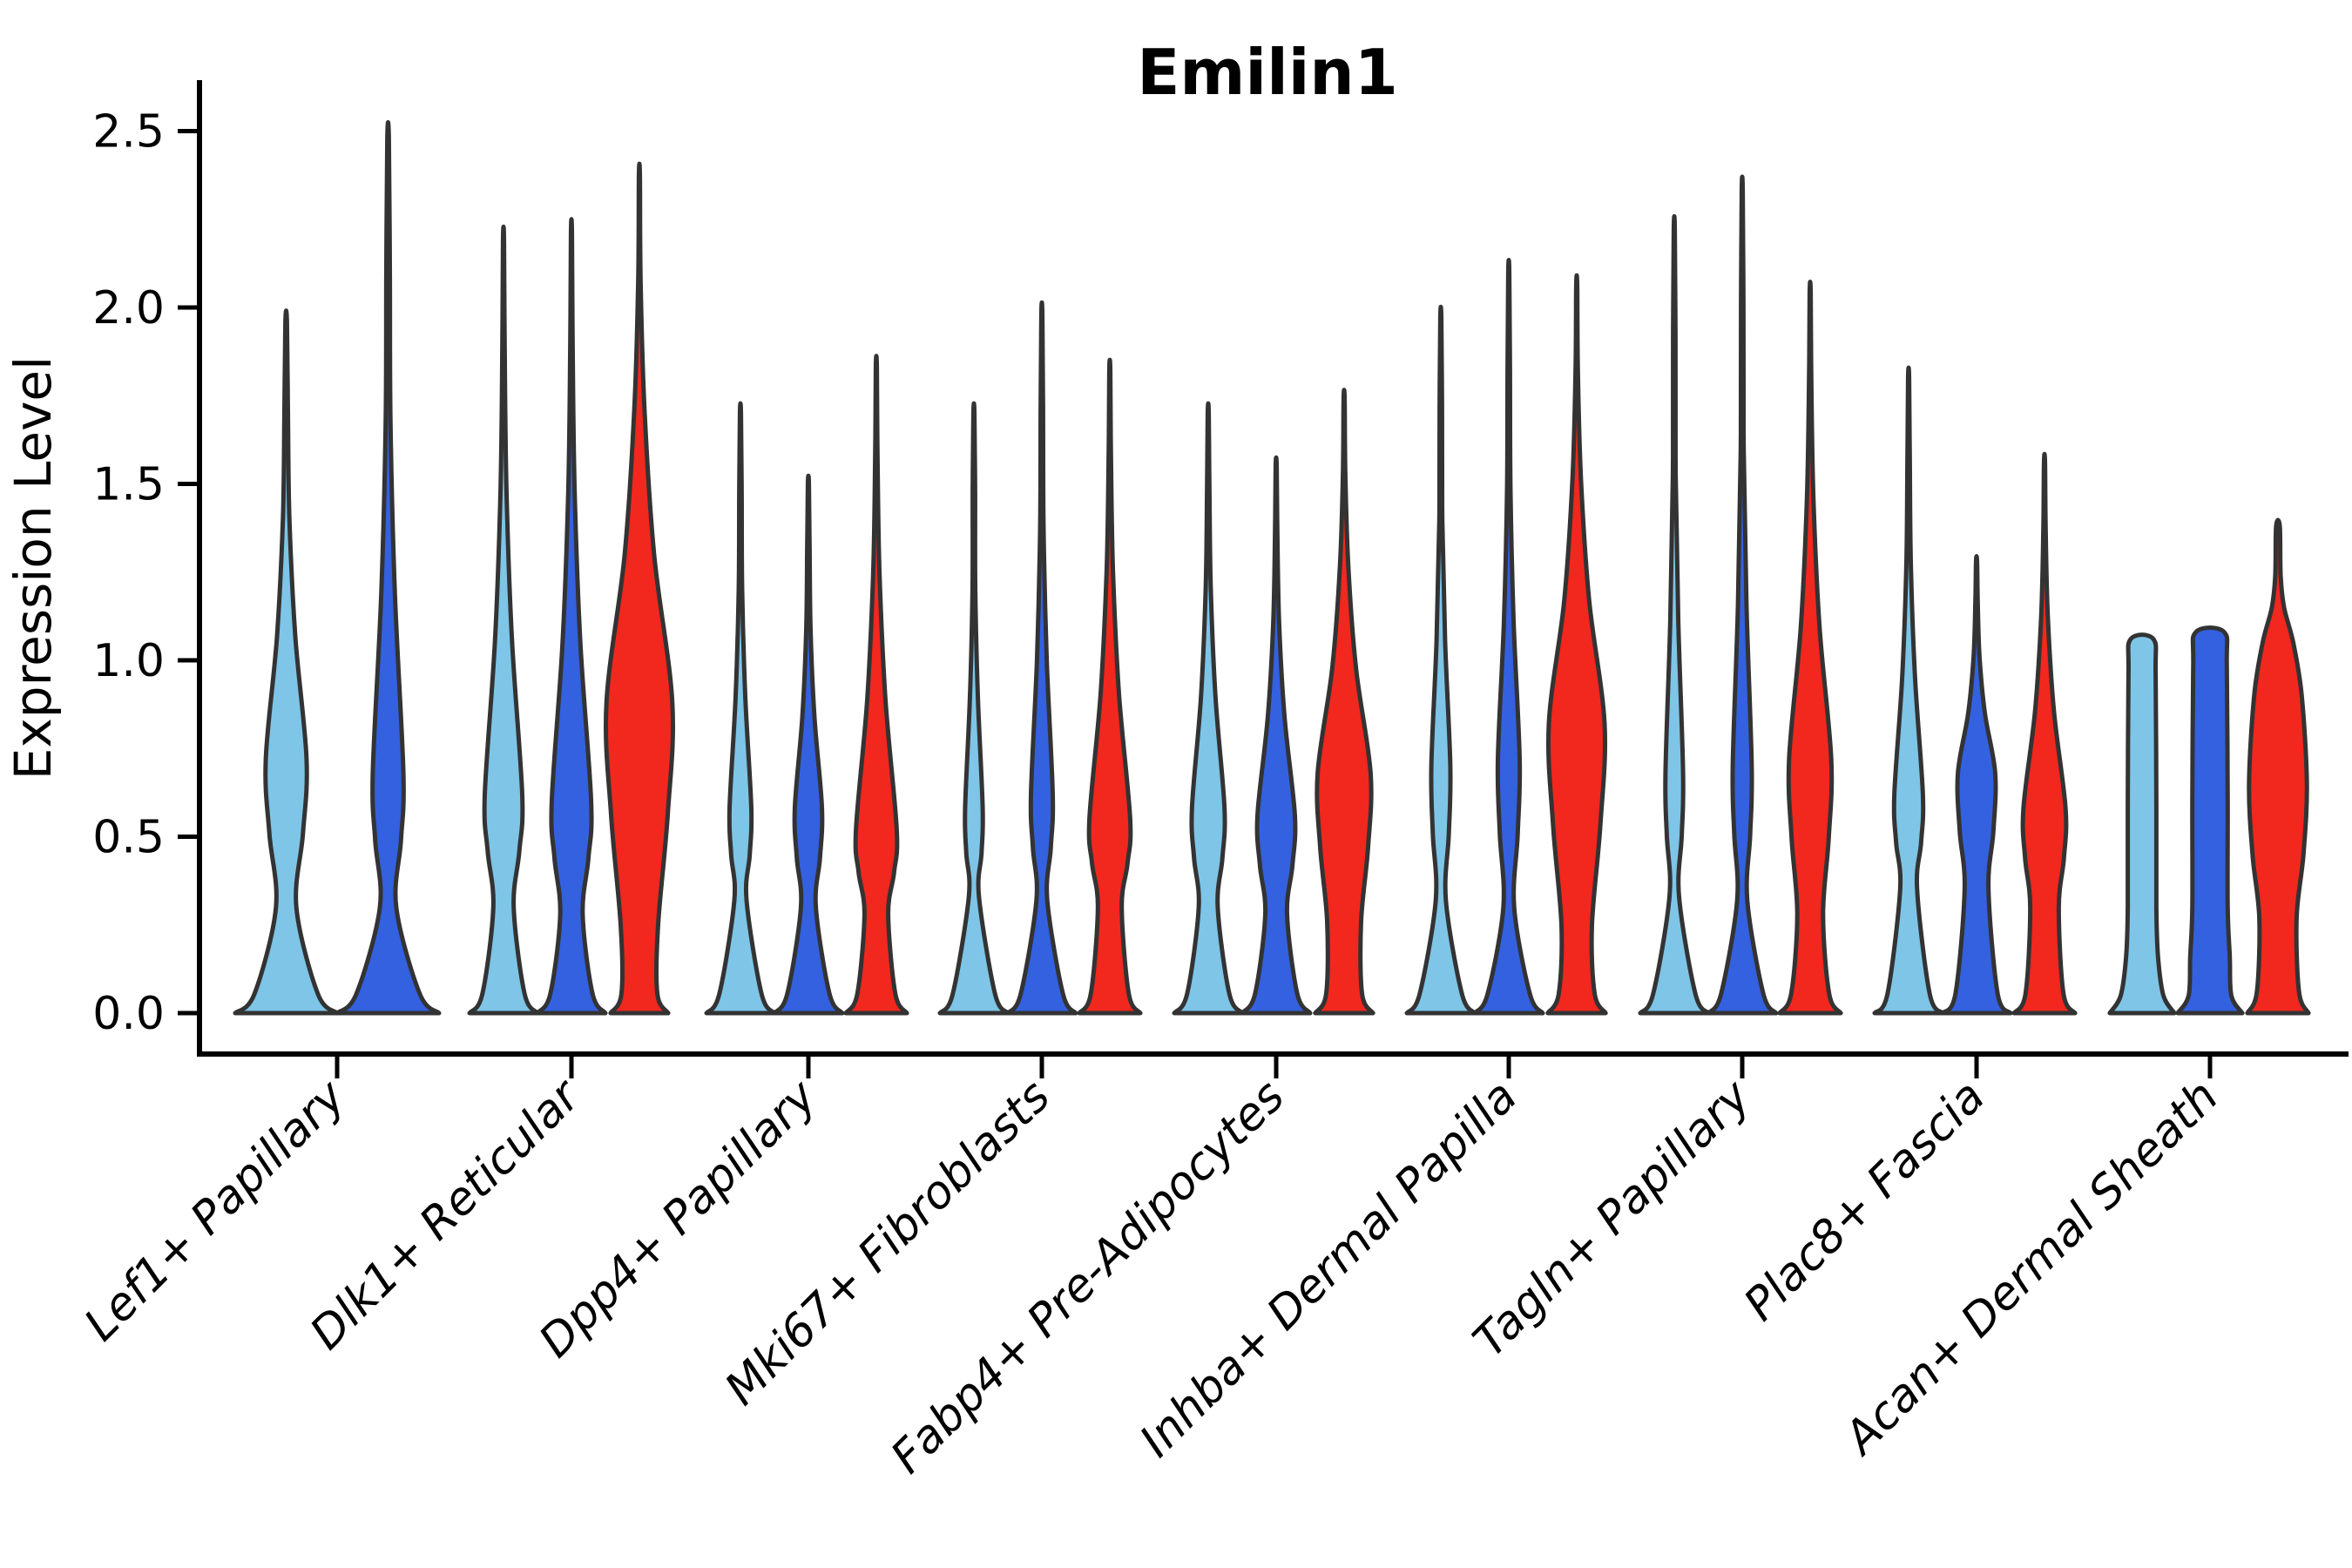 The width and height of the screenshot is (2352, 1568). What do you see at coordinates (145, 573) in the screenshot?
I see `y-axis-ticks: 0.0 0.5 1.0 1.5 2.0 2.5` at bounding box center [145, 573].